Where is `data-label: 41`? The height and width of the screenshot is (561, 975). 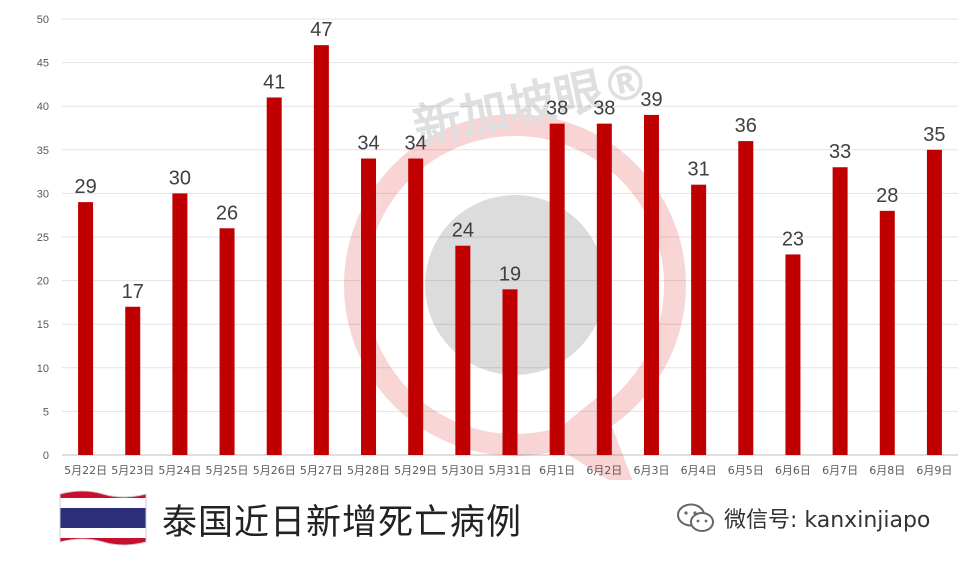
data-label: 41 is located at coordinates (274, 82).